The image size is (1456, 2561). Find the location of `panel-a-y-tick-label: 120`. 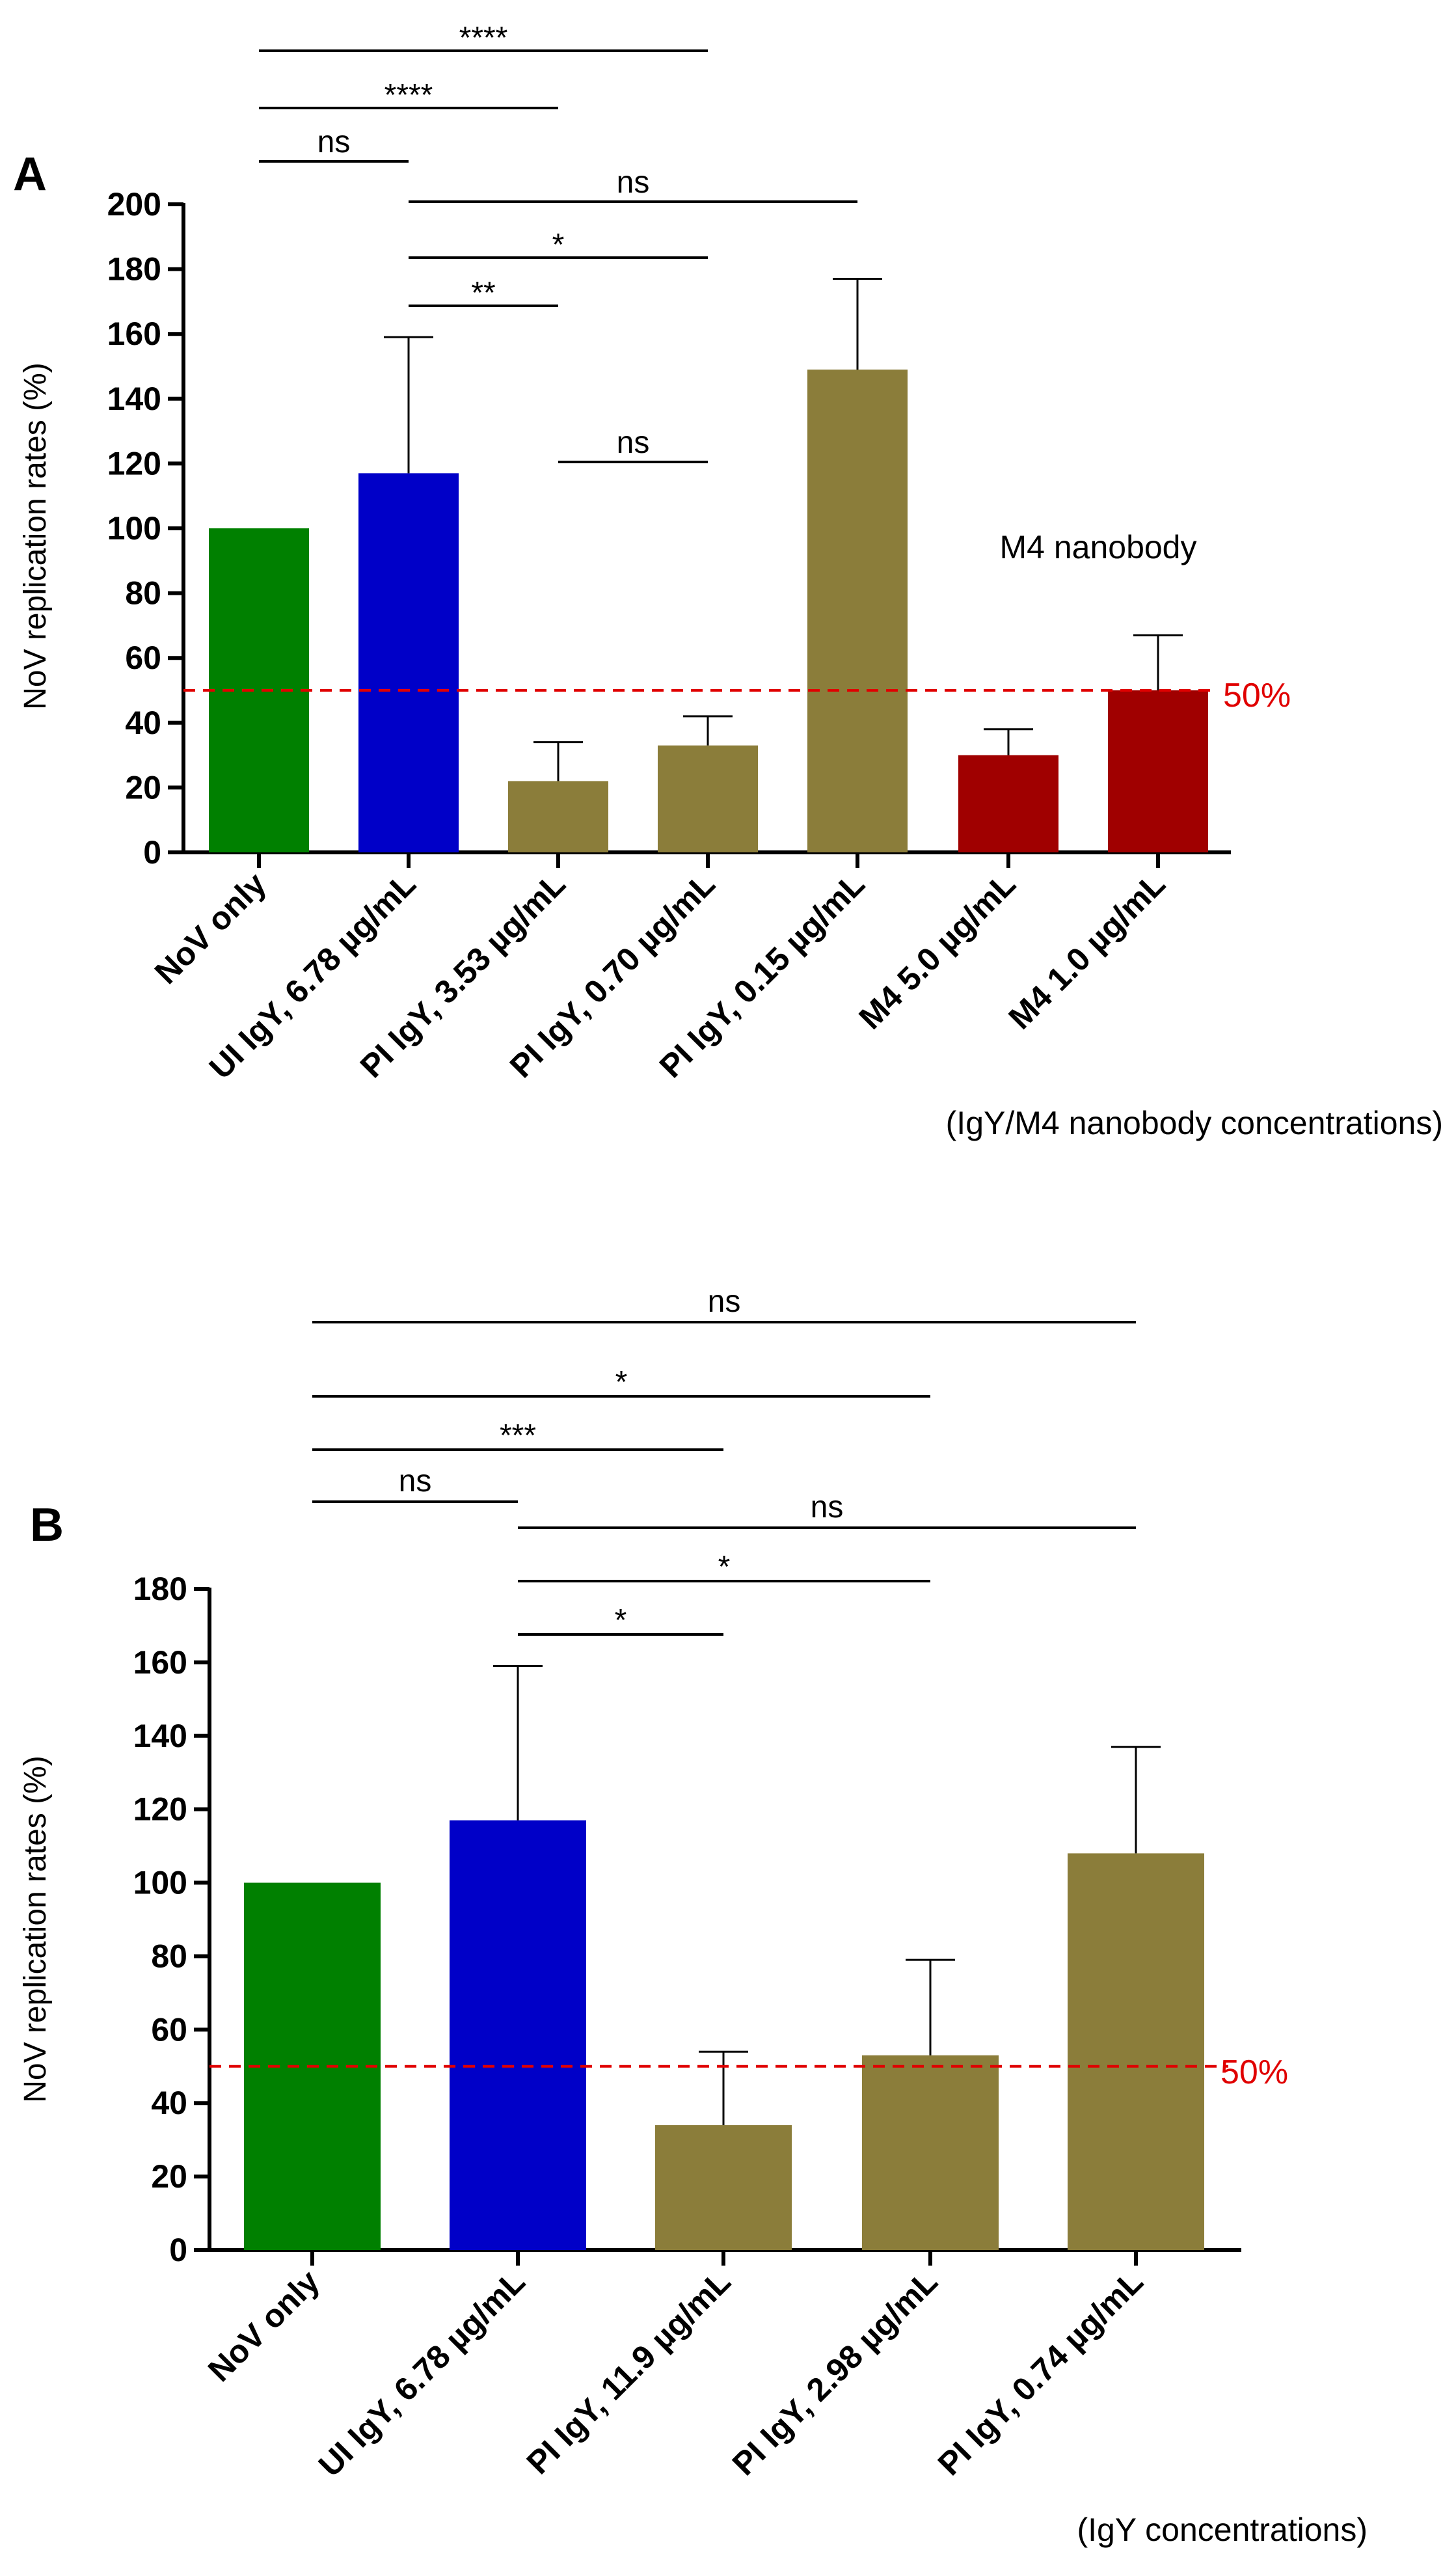

panel-a-y-tick-label: 120 is located at coordinates (134, 463).